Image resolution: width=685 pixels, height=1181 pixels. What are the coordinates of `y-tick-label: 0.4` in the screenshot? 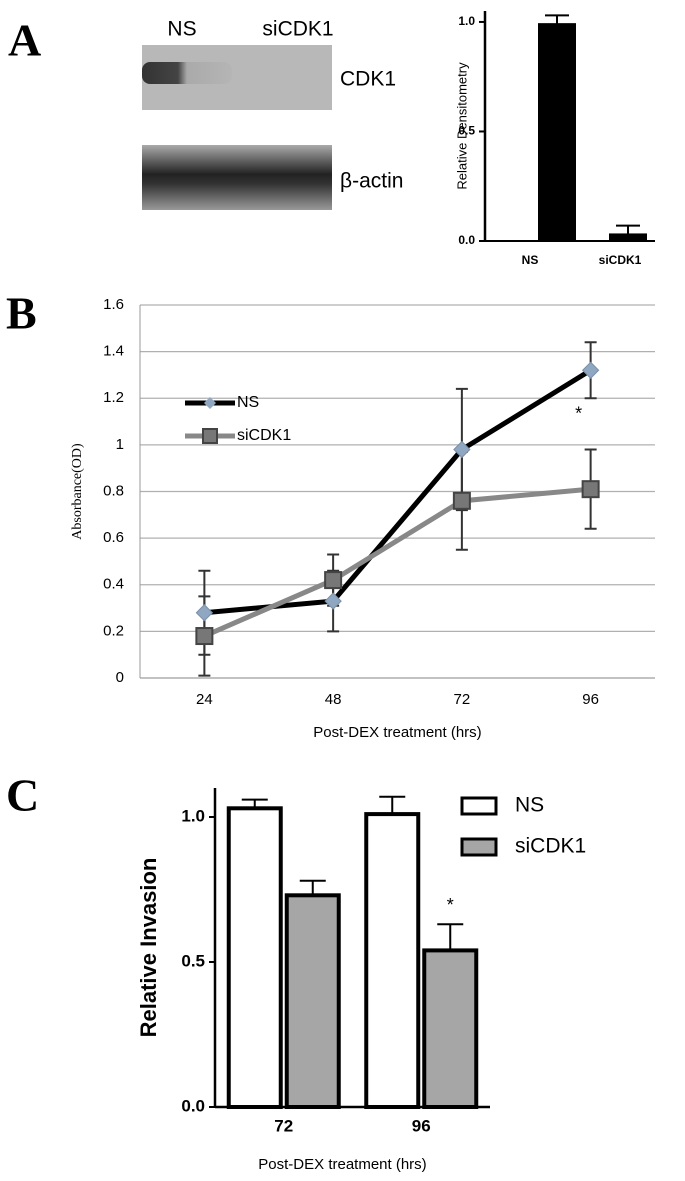 It's located at (113, 584).